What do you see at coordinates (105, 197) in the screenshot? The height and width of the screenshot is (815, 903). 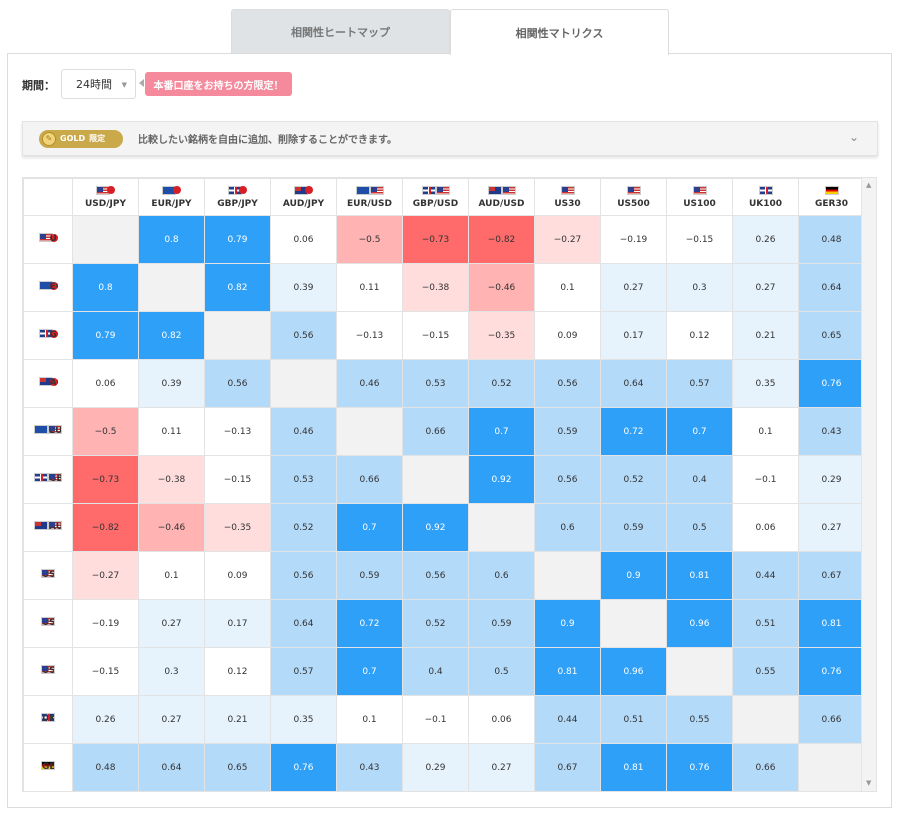 I see `column-header: USD/JPY` at bounding box center [105, 197].